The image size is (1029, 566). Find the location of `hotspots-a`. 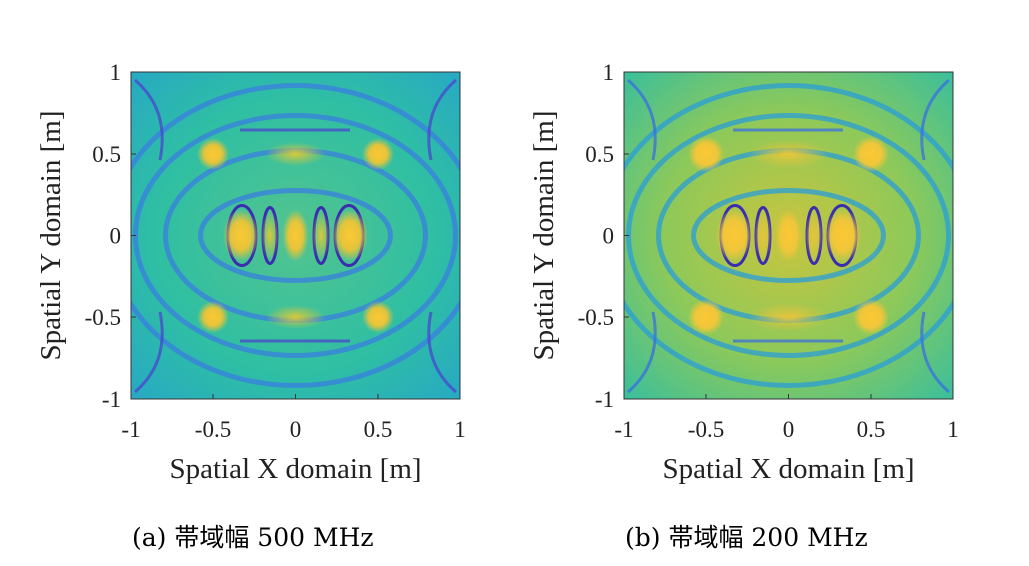

hotspots-a is located at coordinates (295, 235).